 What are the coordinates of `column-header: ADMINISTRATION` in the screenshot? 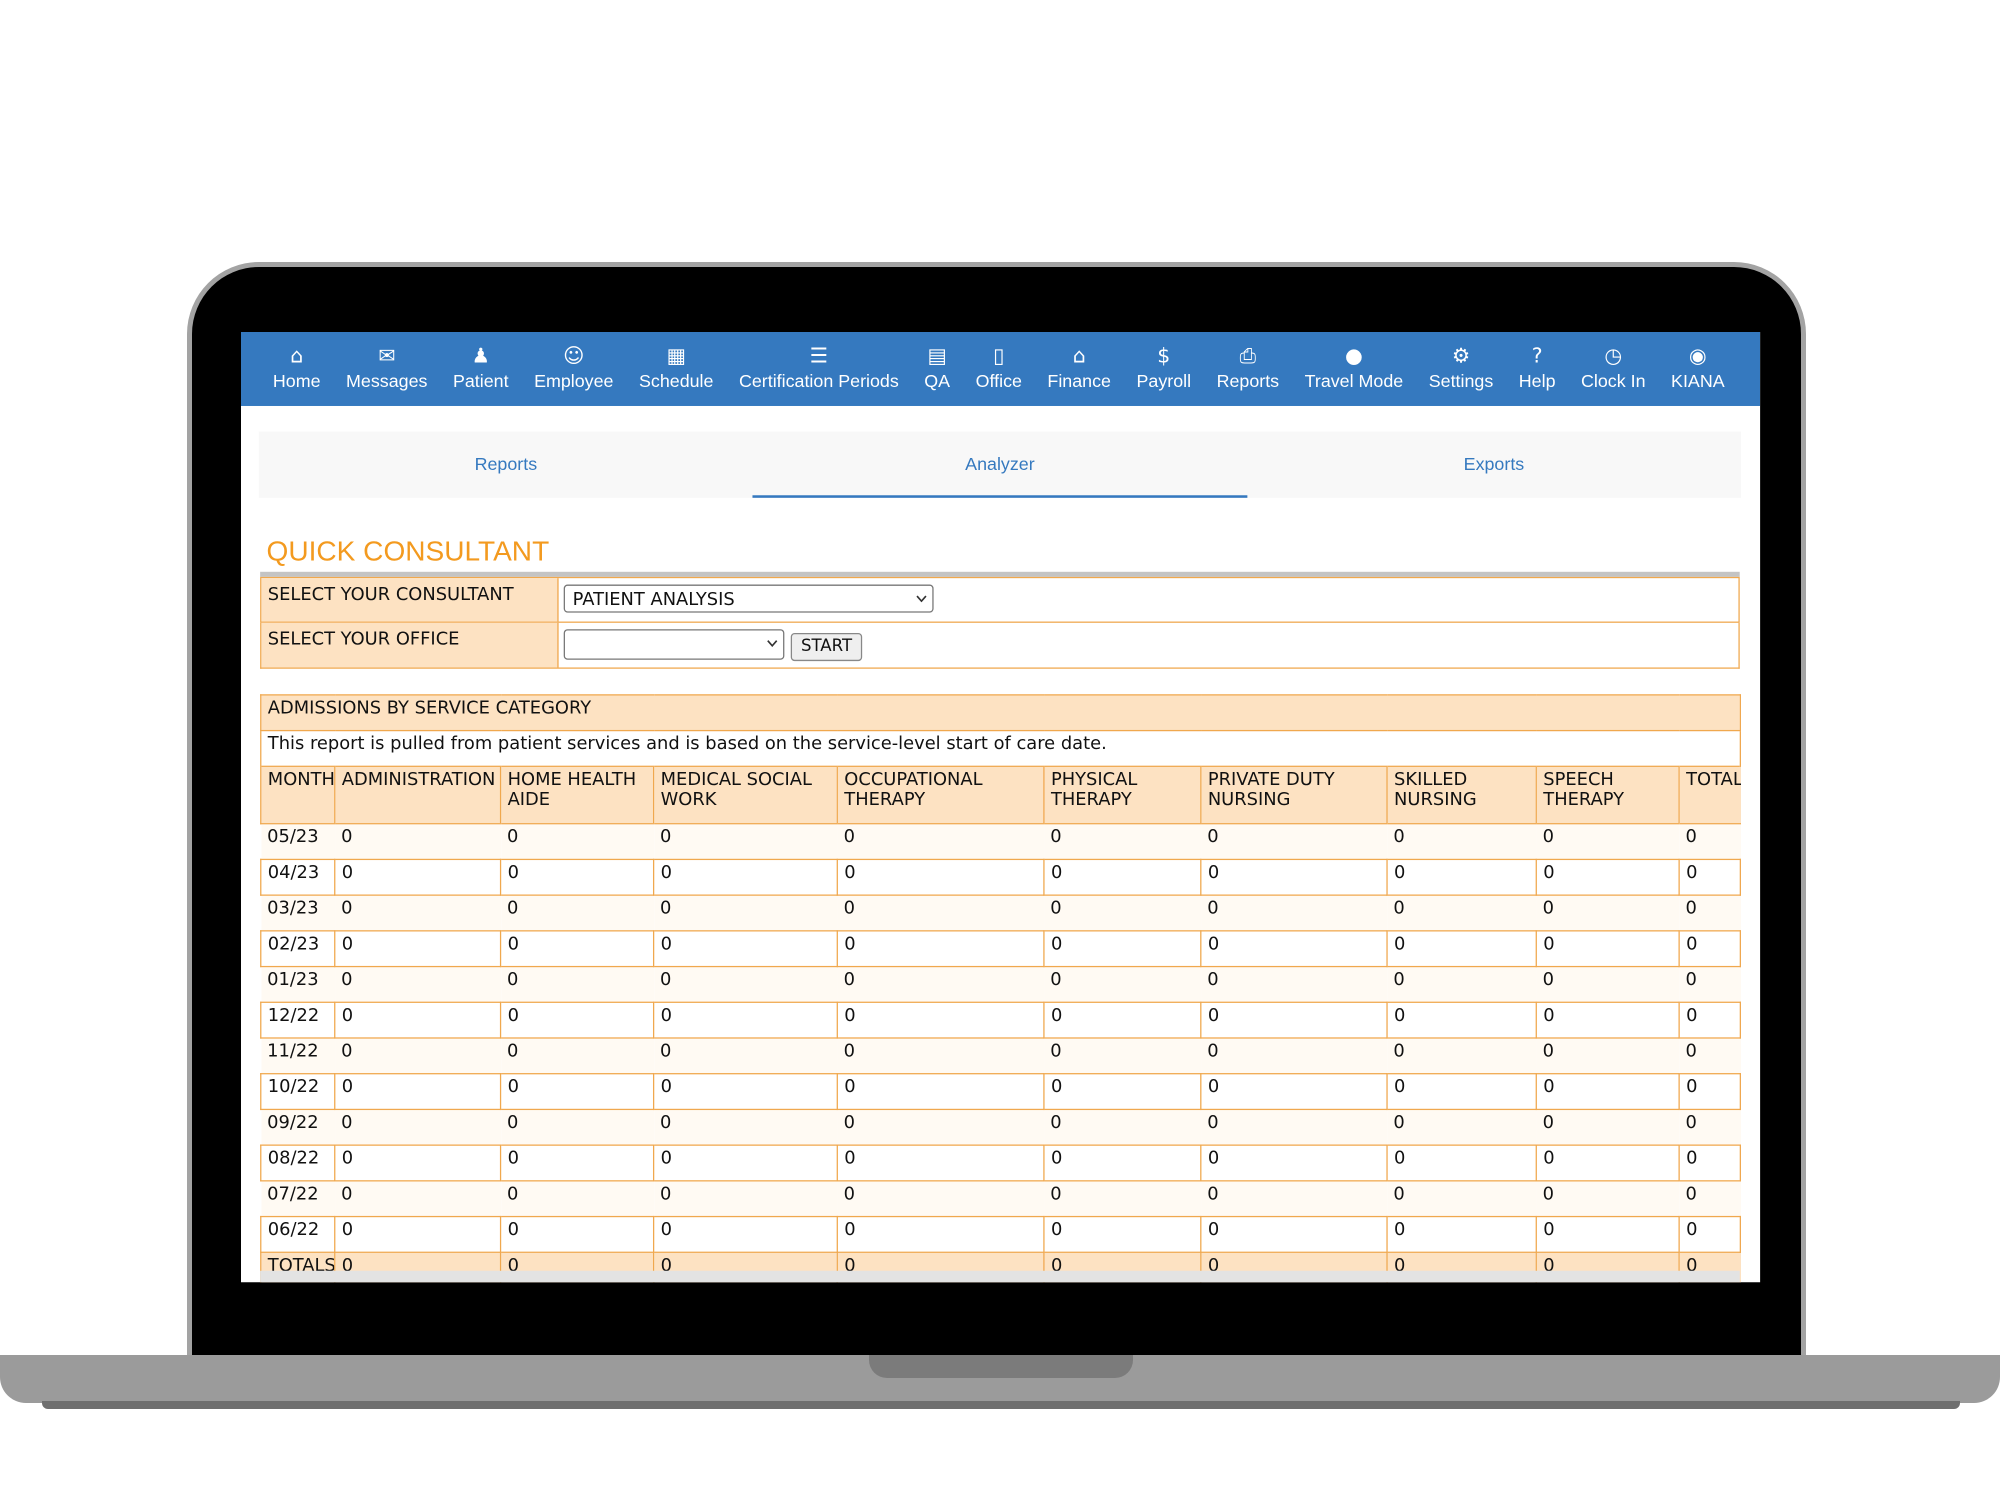 It's located at (417, 795).